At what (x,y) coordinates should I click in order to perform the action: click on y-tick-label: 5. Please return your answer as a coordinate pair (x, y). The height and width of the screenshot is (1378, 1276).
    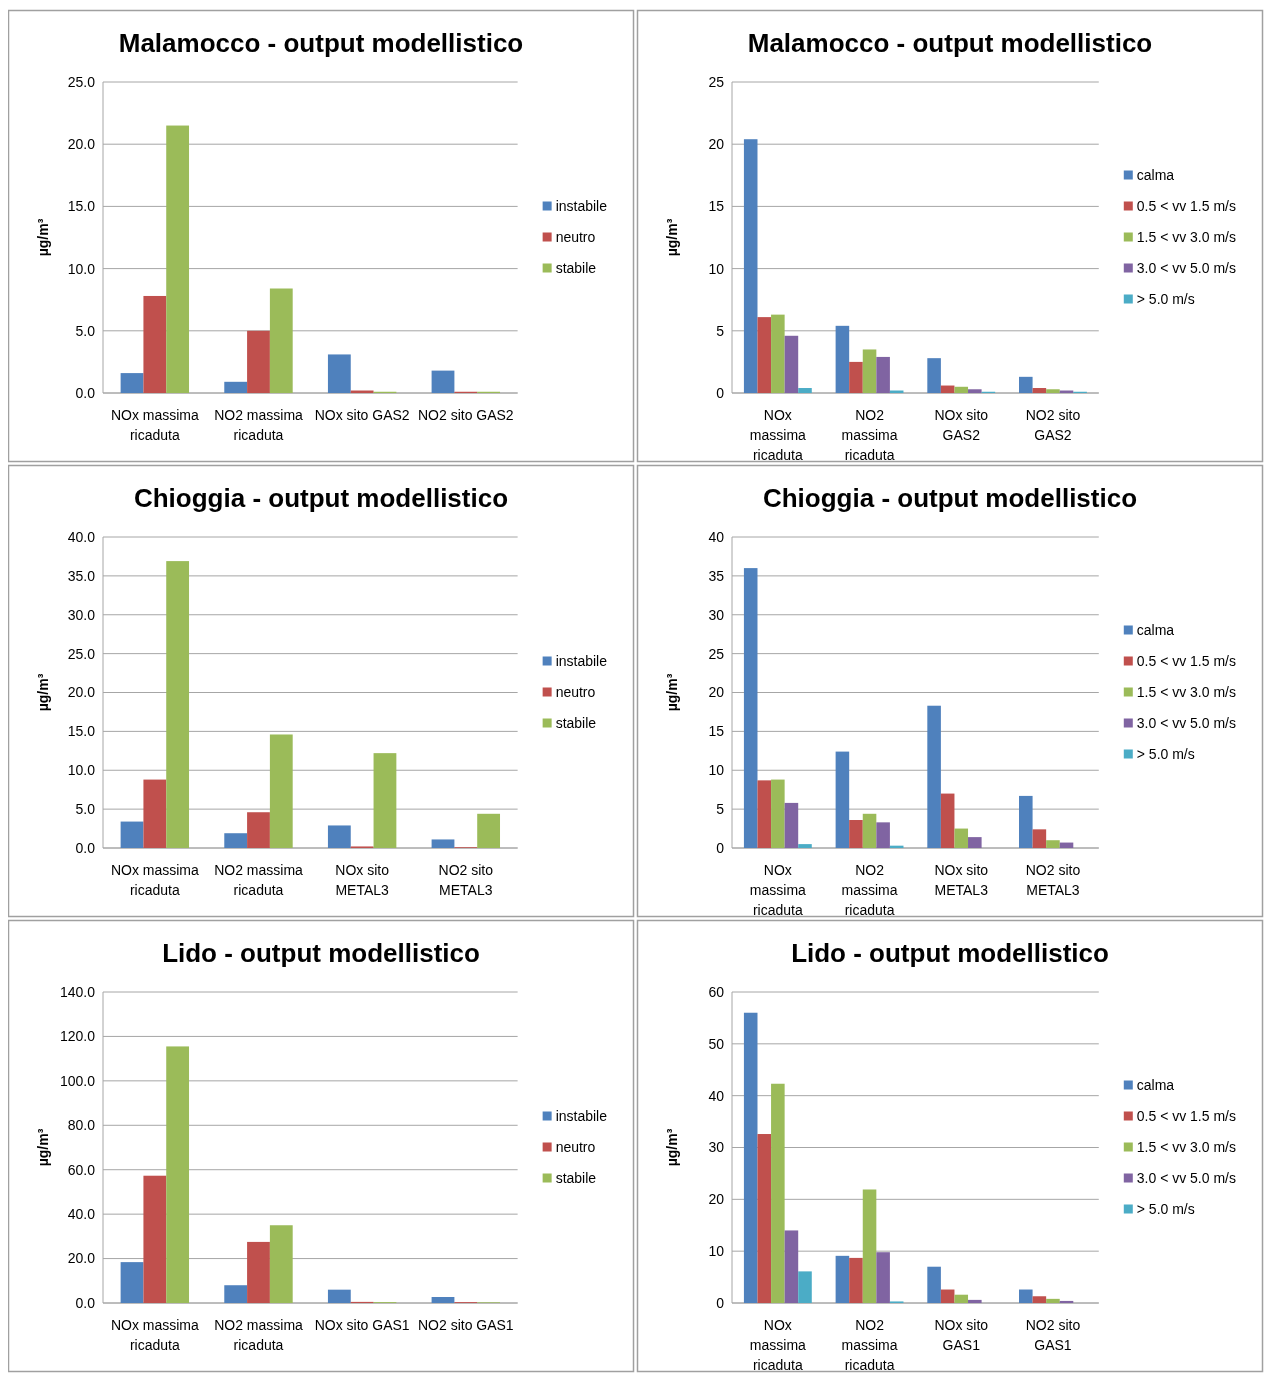
    Looking at the image, I should click on (720, 809).